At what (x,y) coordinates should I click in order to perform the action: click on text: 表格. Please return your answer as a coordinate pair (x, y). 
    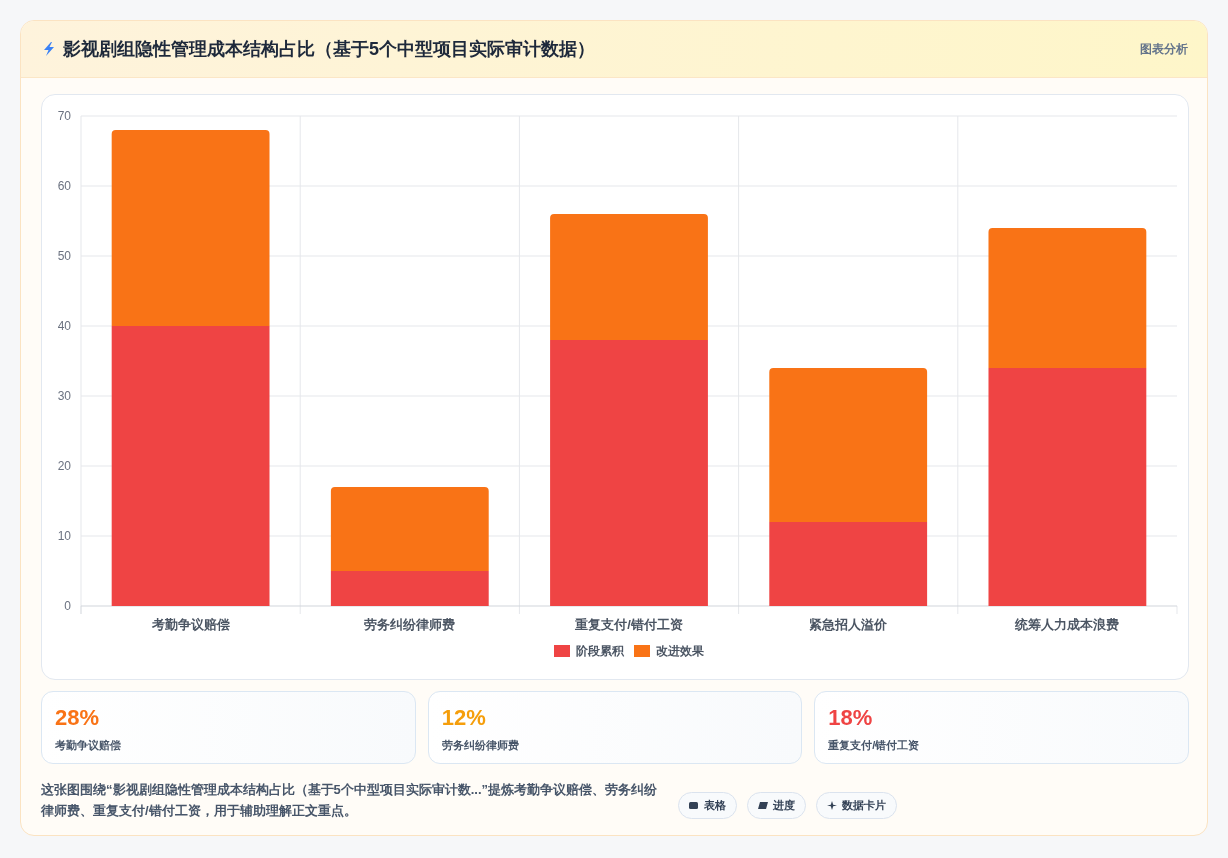
    Looking at the image, I should click on (715, 805).